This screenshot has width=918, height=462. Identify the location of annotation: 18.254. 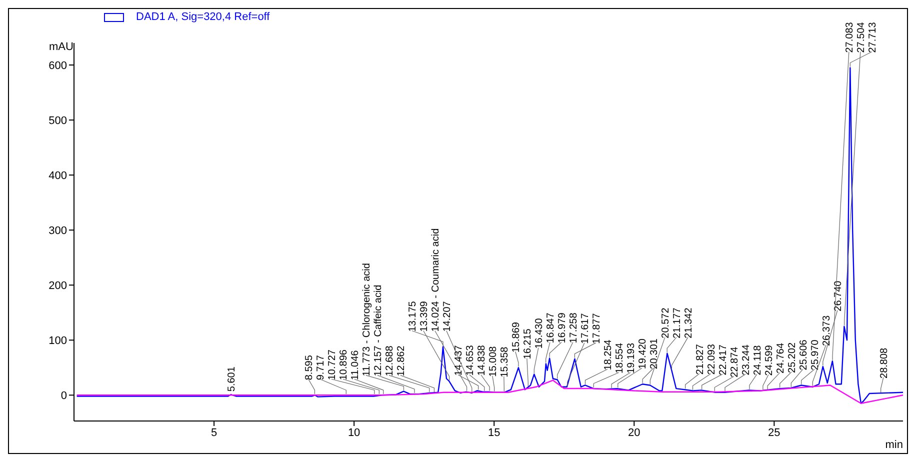
(608, 354).